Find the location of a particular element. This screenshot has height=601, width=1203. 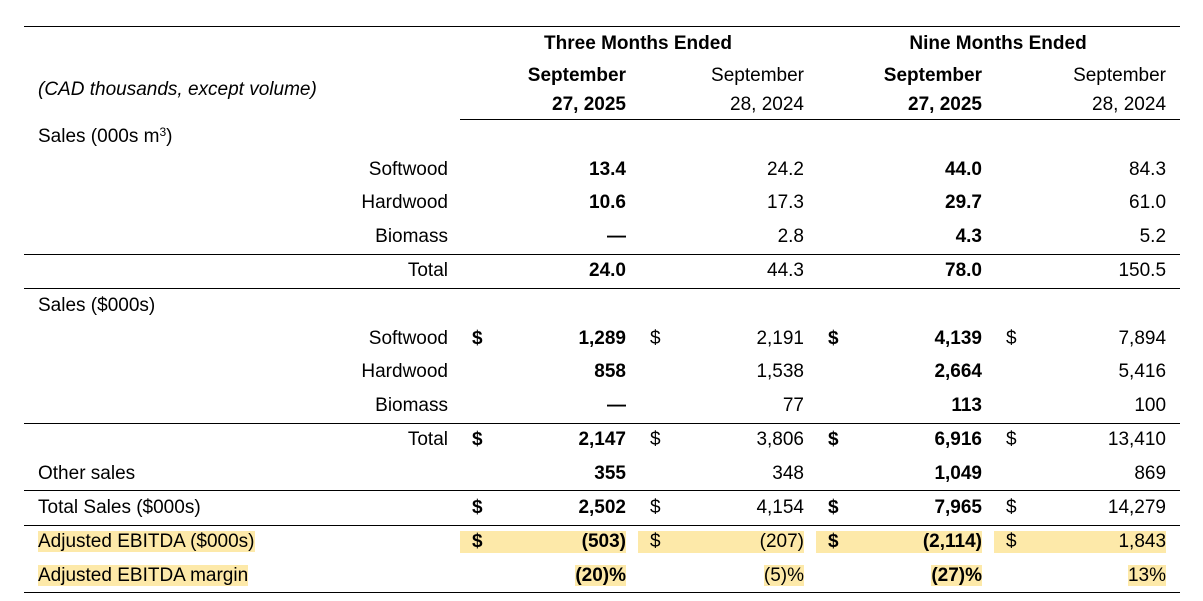

sales-total-row: Total $2,147 $3,806 $6,916 $13,410 is located at coordinates (602, 440).